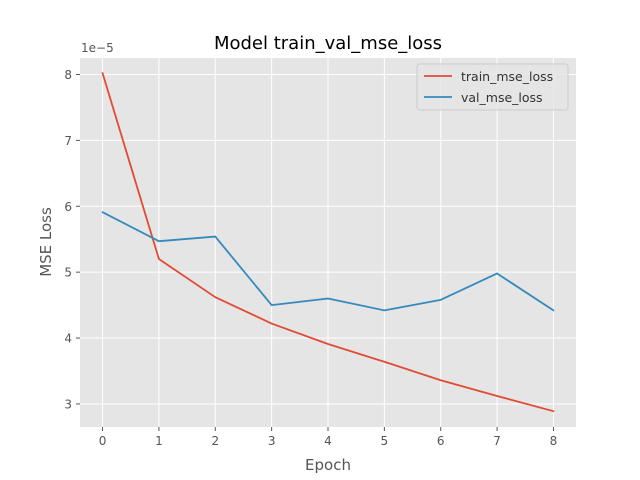 Image resolution: width=640 pixels, height=480 pixels. What do you see at coordinates (502, 97) in the screenshot?
I see `legend-label-val: val_mse_loss` at bounding box center [502, 97].